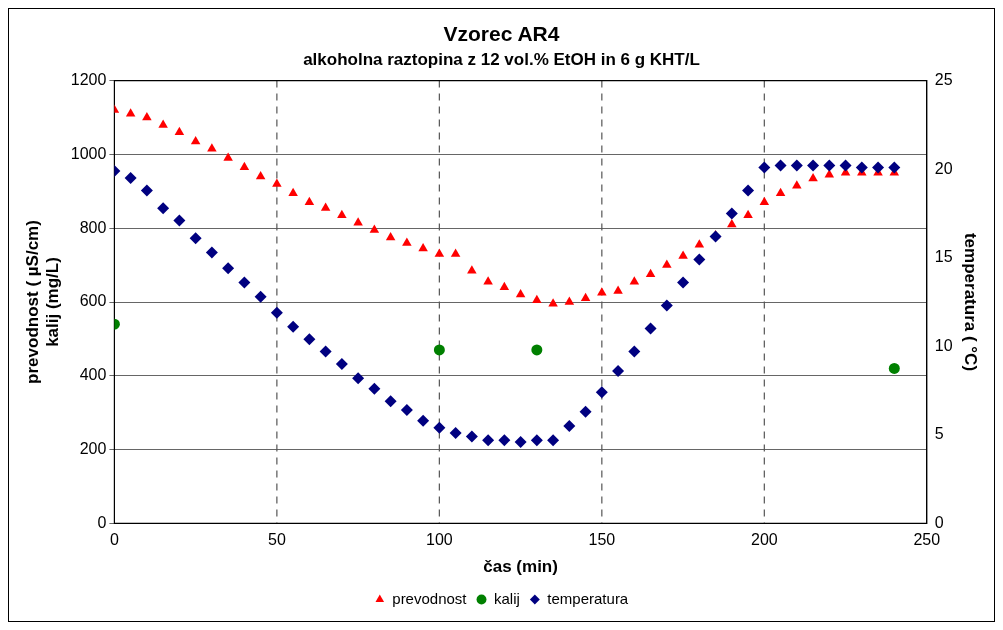 The image size is (1003, 630). Describe the element at coordinates (943, 80) in the screenshot. I see `y2-tick-label: 25` at that location.